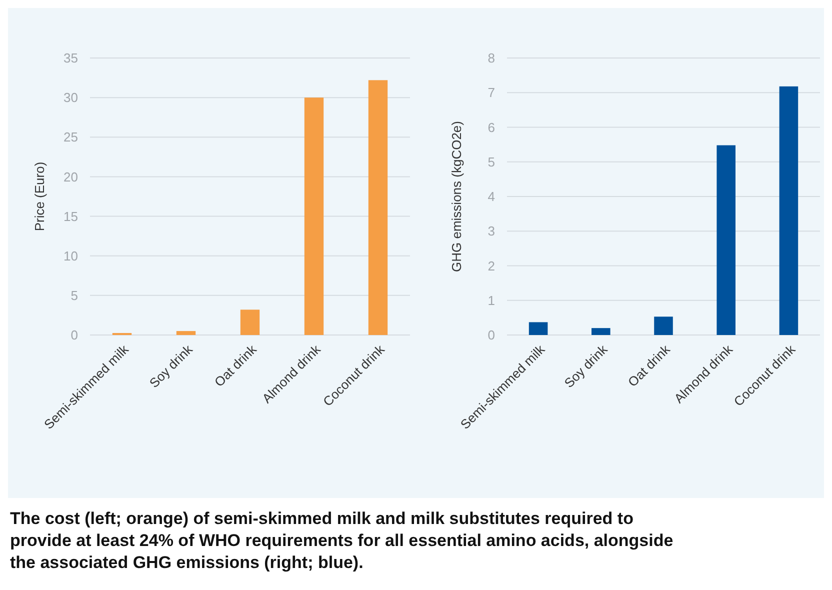 This screenshot has width=832, height=590. I want to click on y-tick-label: 6, so click(491, 127).